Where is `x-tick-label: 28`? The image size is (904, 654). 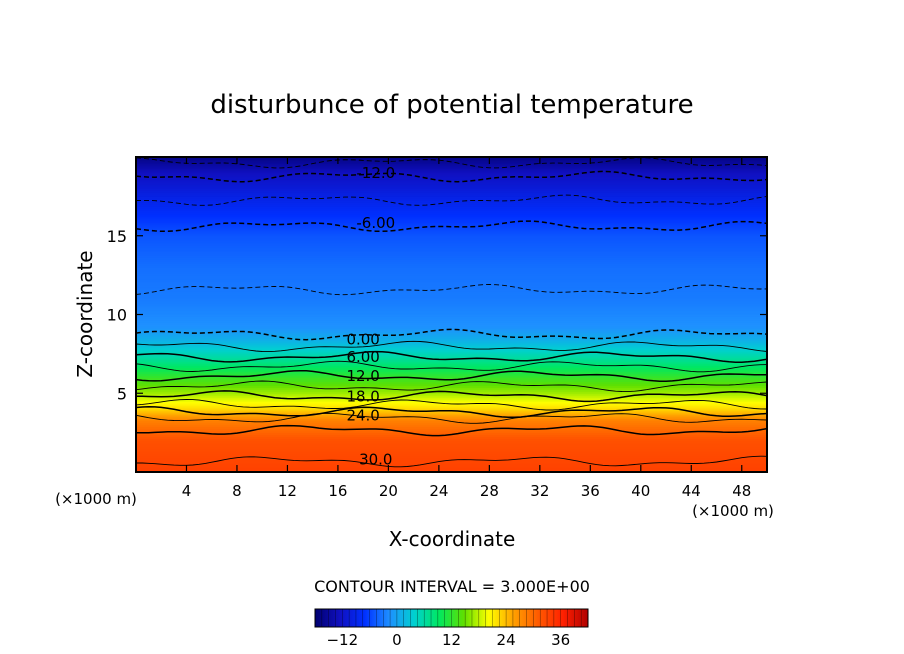
x-tick-label: 28 is located at coordinates (489, 491).